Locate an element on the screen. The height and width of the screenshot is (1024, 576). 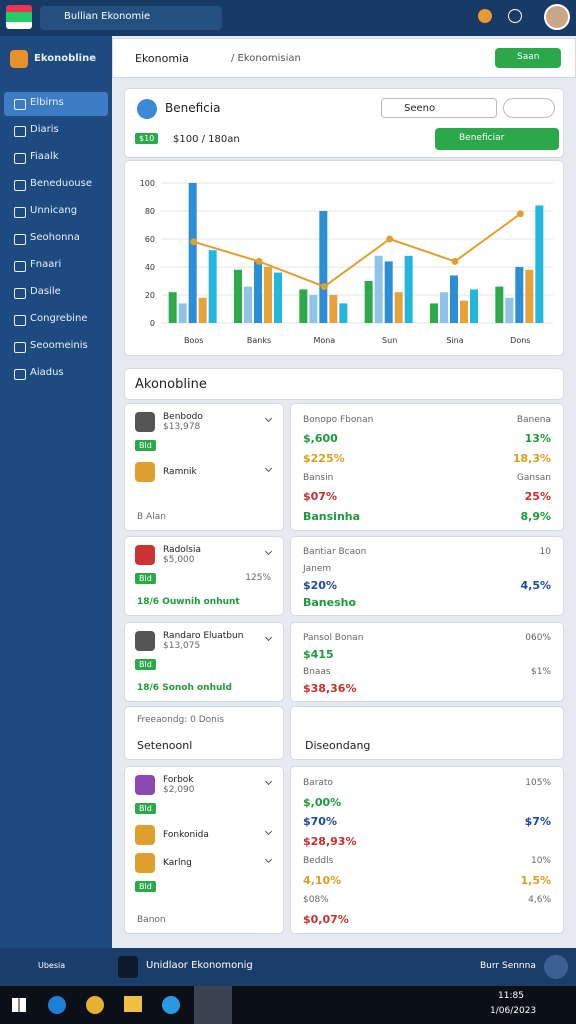
summary-button: Beneficiar is located at coordinates (497, 139).